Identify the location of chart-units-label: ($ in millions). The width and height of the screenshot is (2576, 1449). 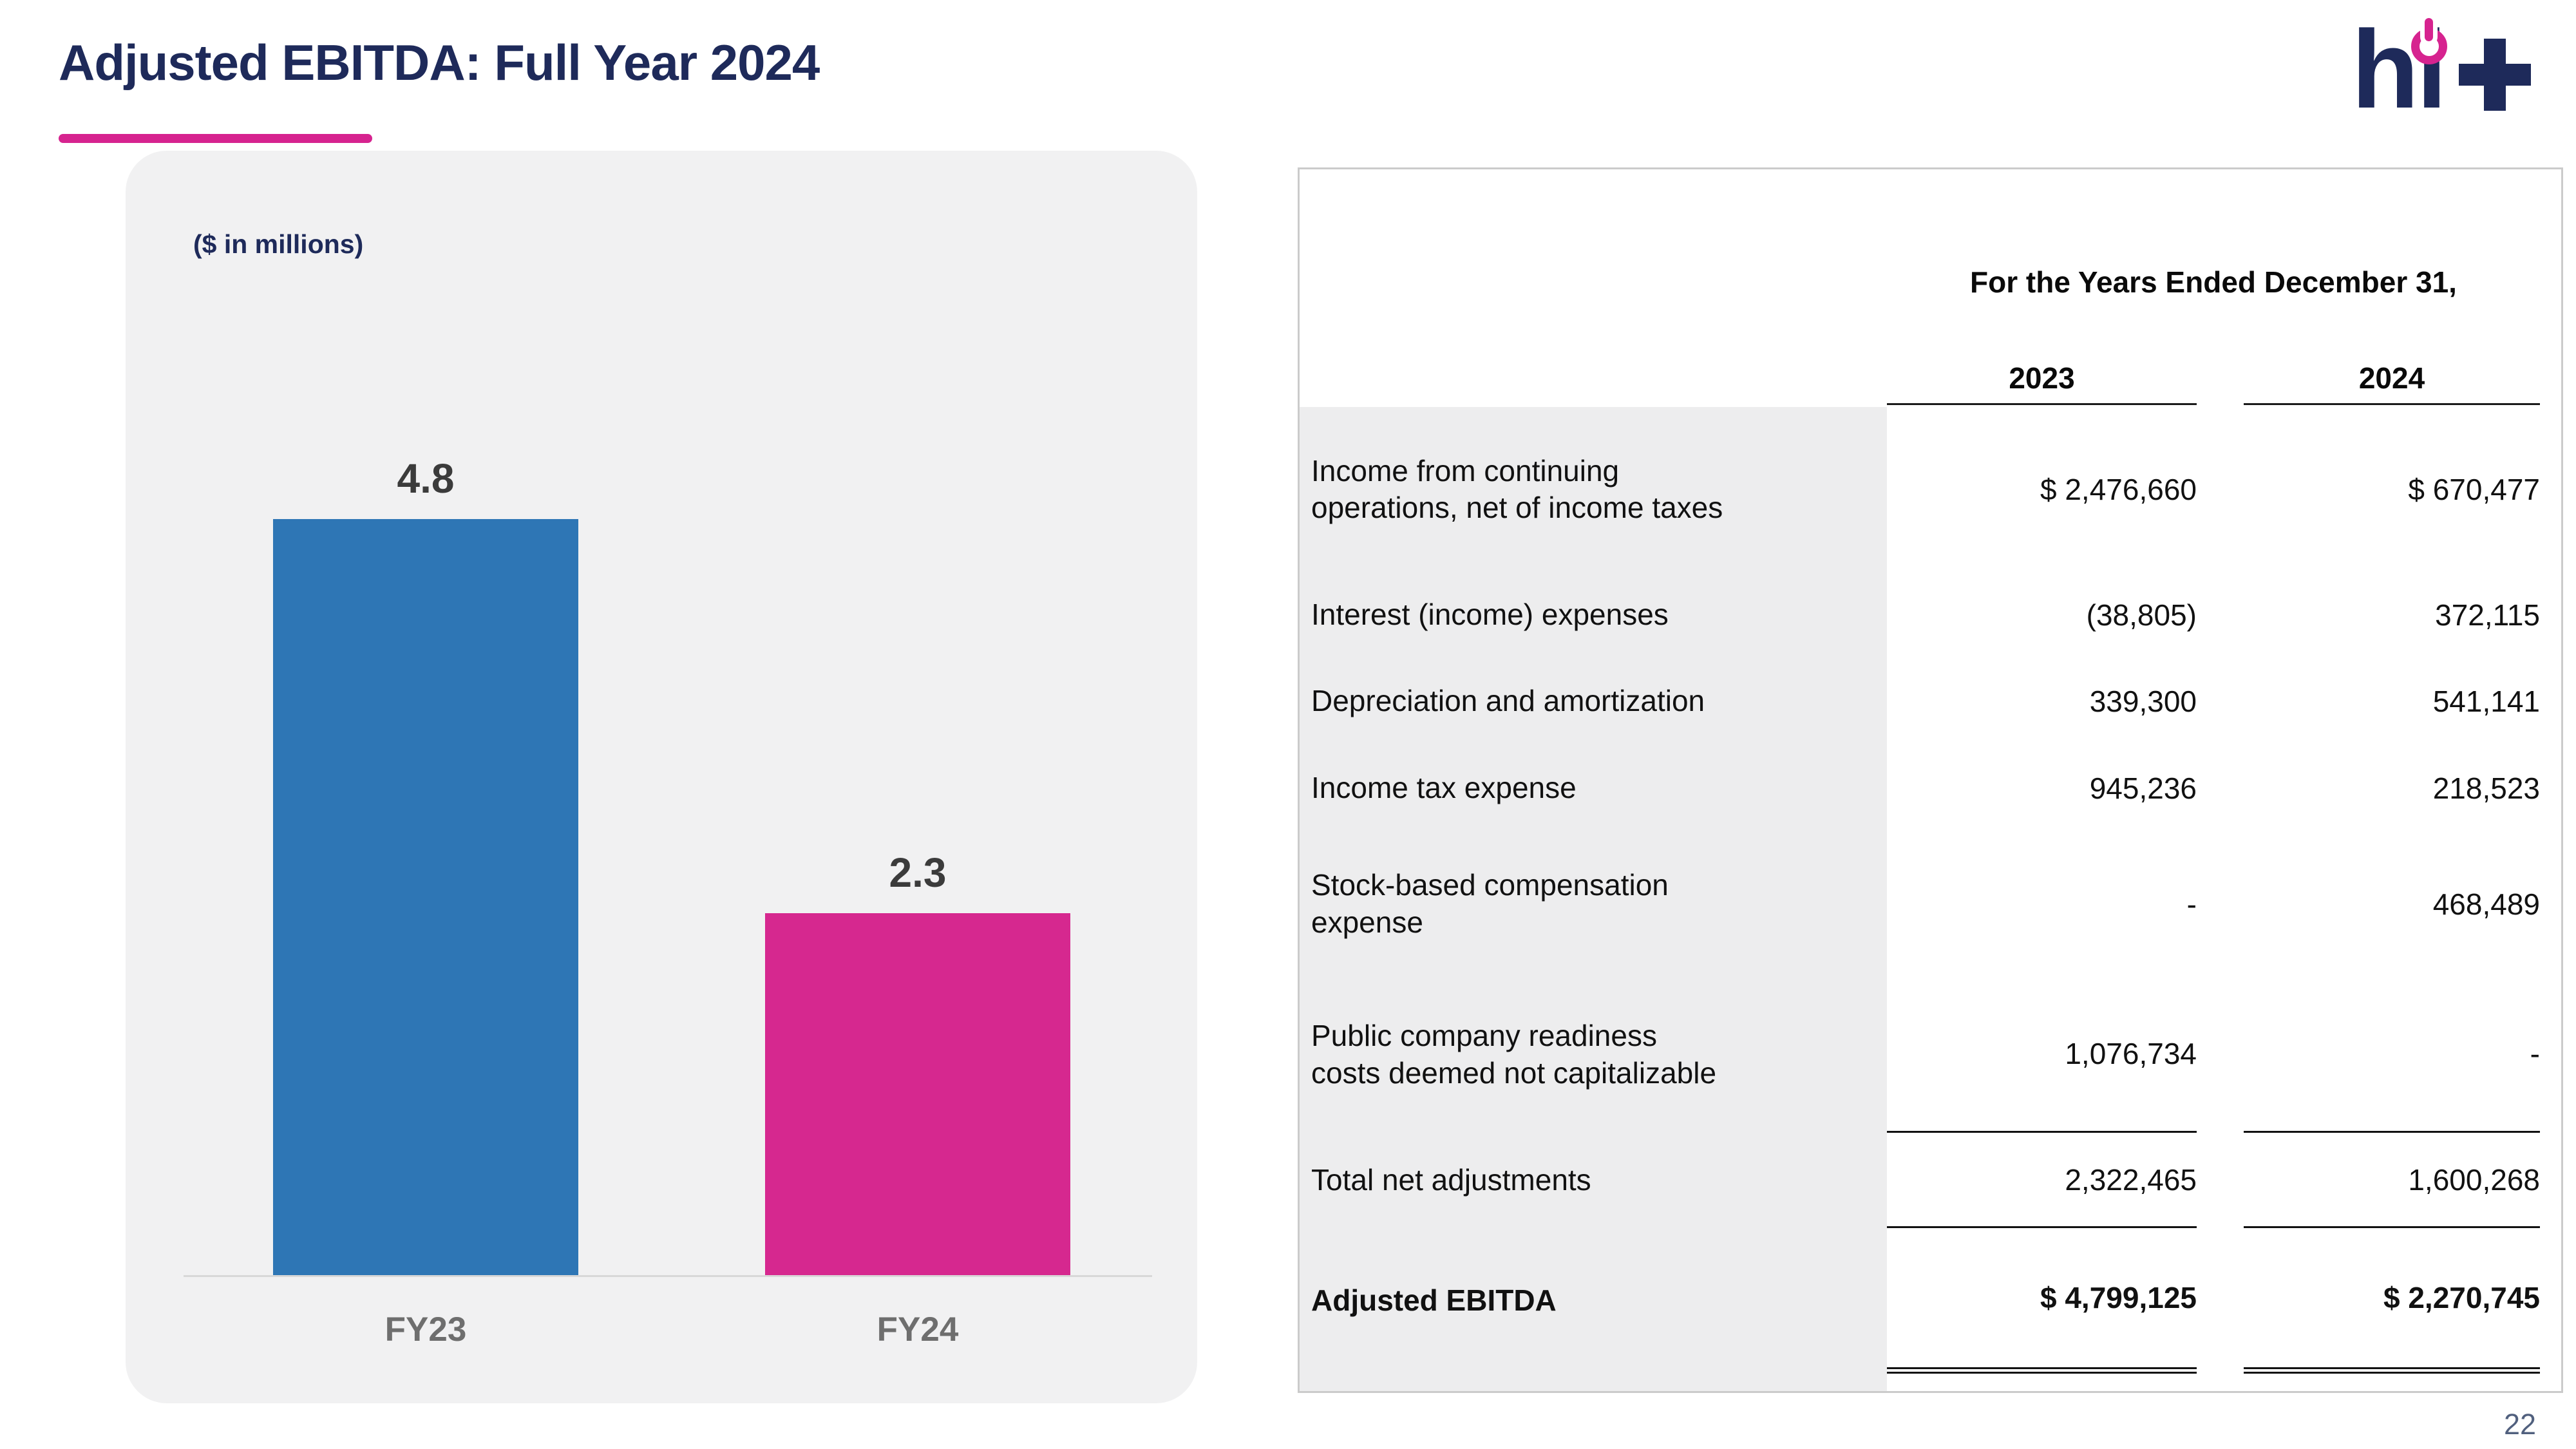
(278, 244).